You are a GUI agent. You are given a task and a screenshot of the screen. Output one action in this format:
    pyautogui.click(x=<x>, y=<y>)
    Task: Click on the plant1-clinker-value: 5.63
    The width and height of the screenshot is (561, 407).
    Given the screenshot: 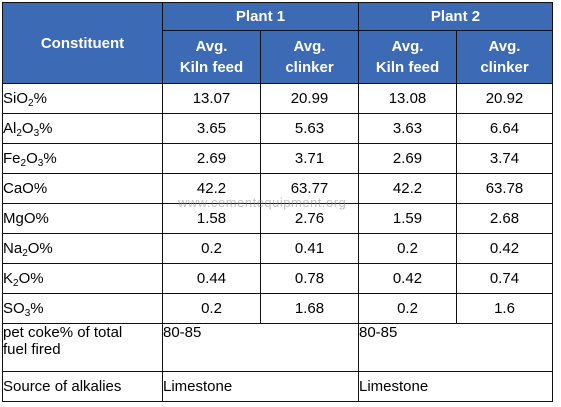 What is the action you would take?
    pyautogui.click(x=309, y=128)
    